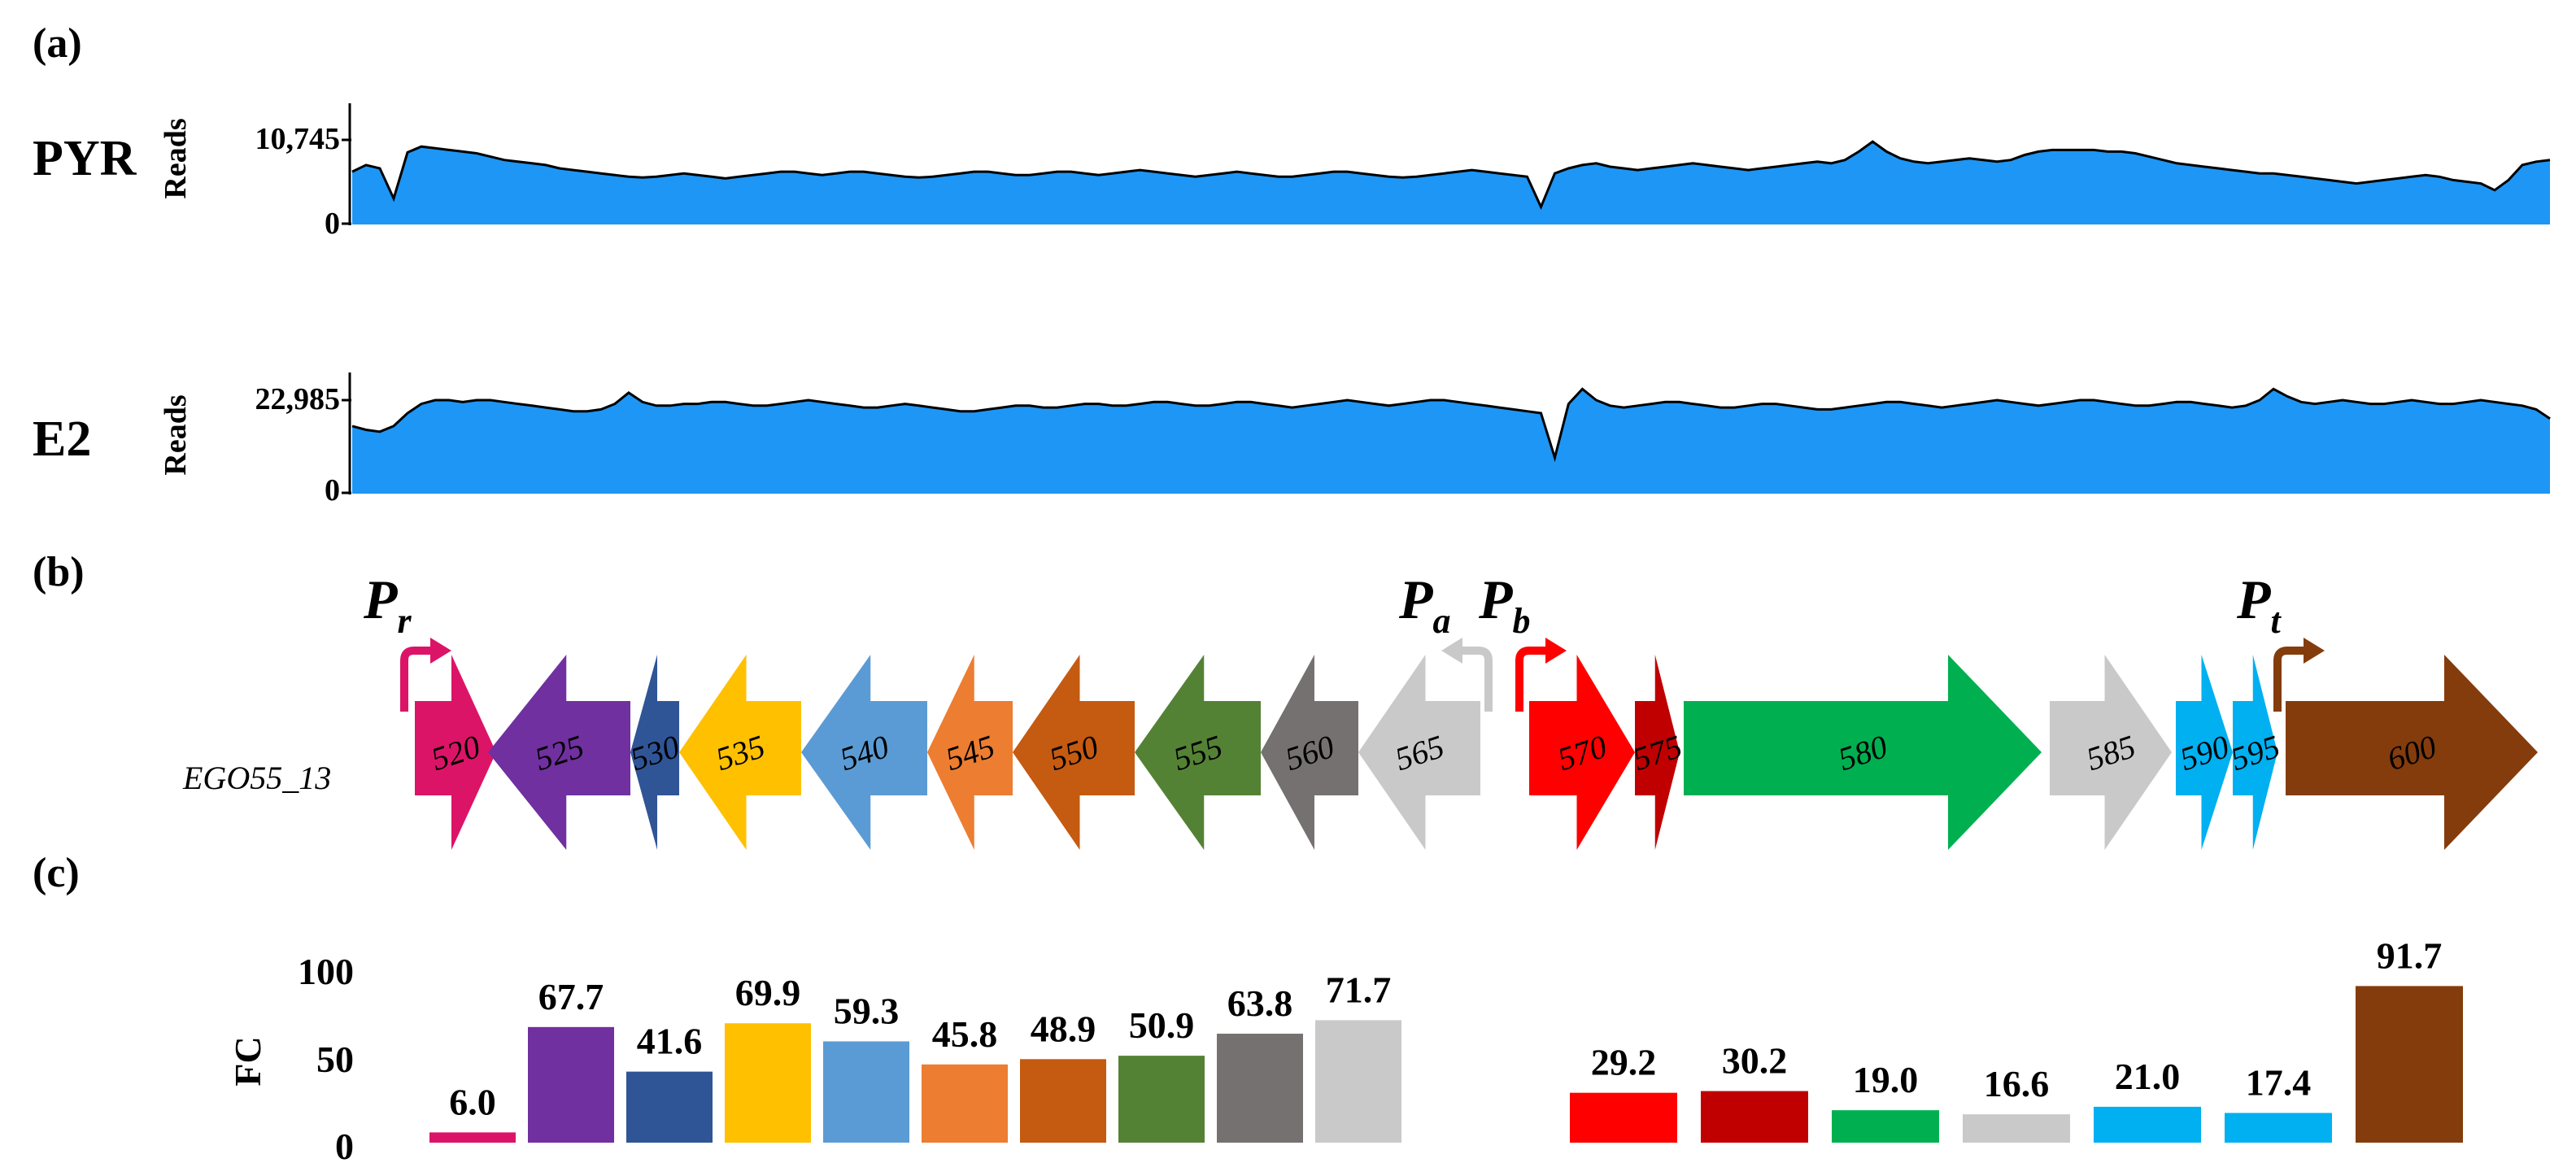  I want to click on fc-bar-value-525: 67.7, so click(571, 996).